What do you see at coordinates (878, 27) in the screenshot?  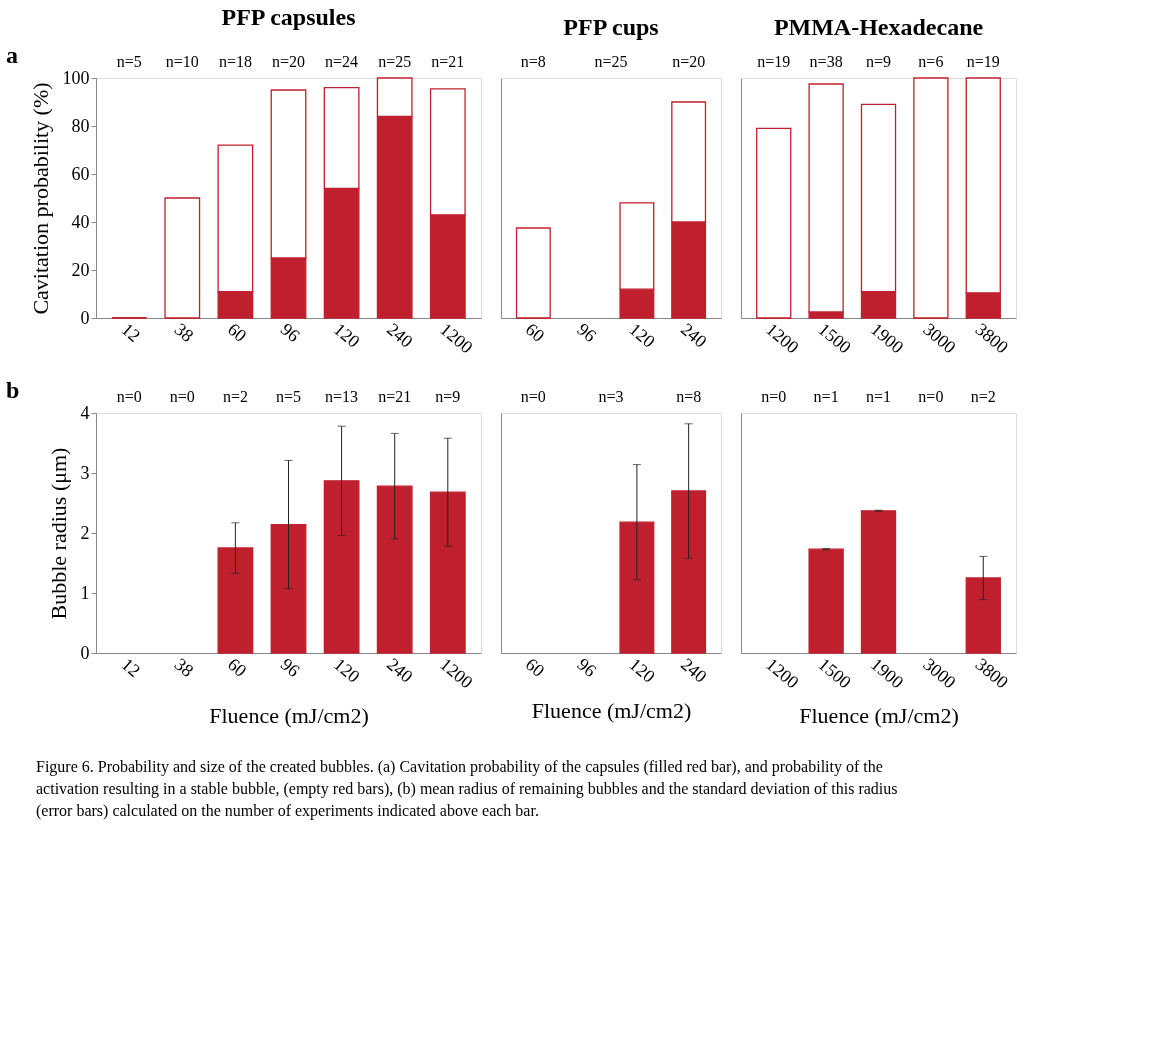 I see `chart-title: PMMA-Hexadecane` at bounding box center [878, 27].